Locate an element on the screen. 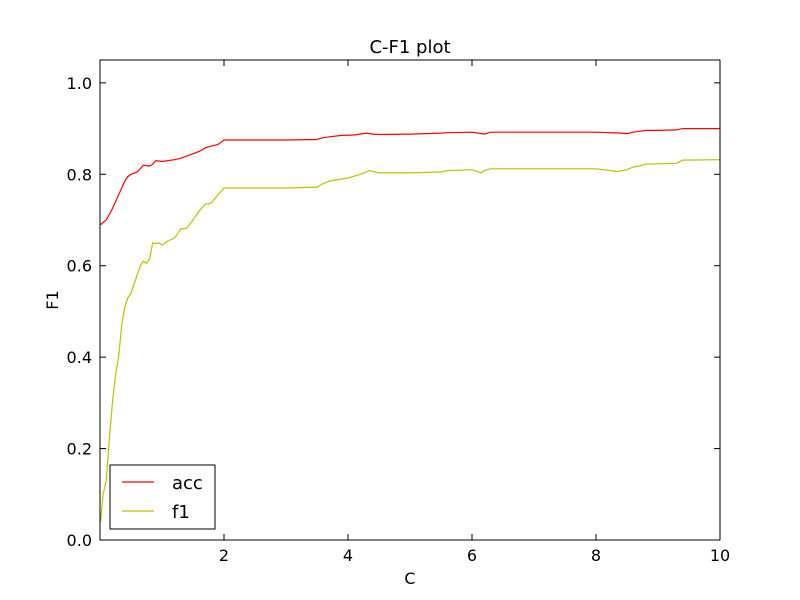 This screenshot has width=800, height=600. legend: acc f1 is located at coordinates (162, 497).